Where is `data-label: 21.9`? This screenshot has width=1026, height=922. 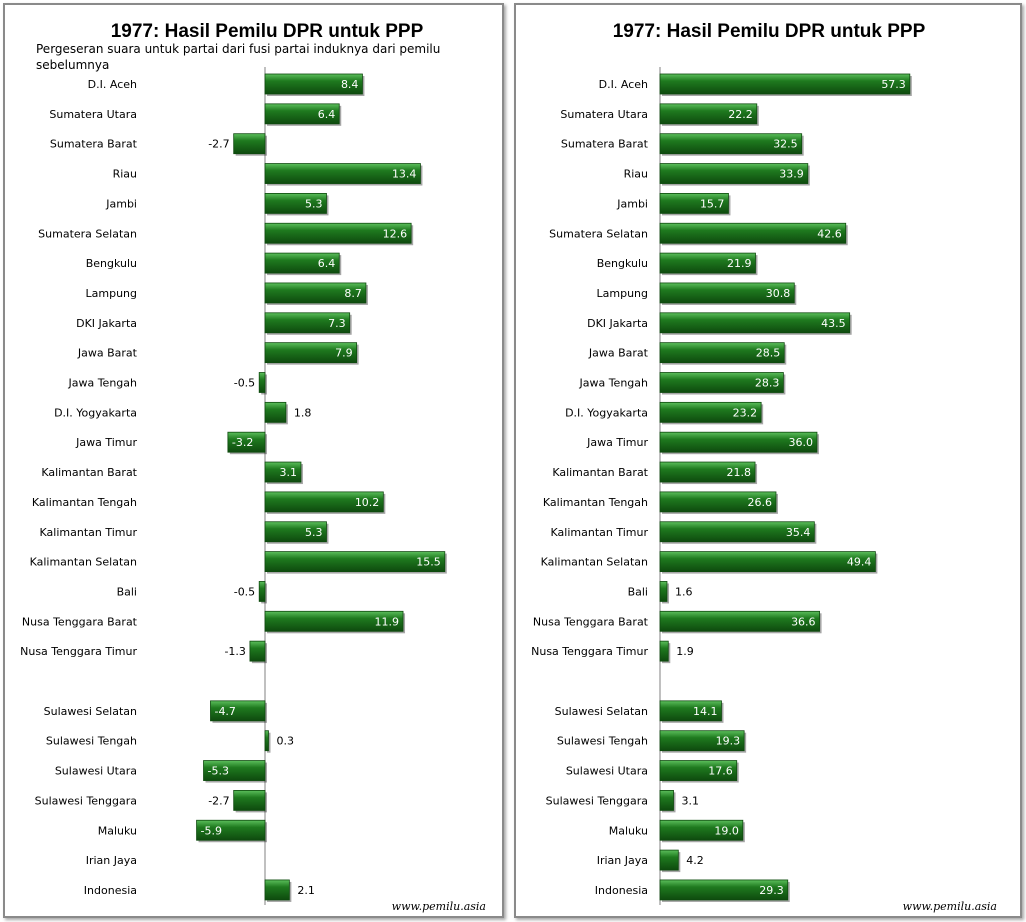 data-label: 21.9 is located at coordinates (739, 263).